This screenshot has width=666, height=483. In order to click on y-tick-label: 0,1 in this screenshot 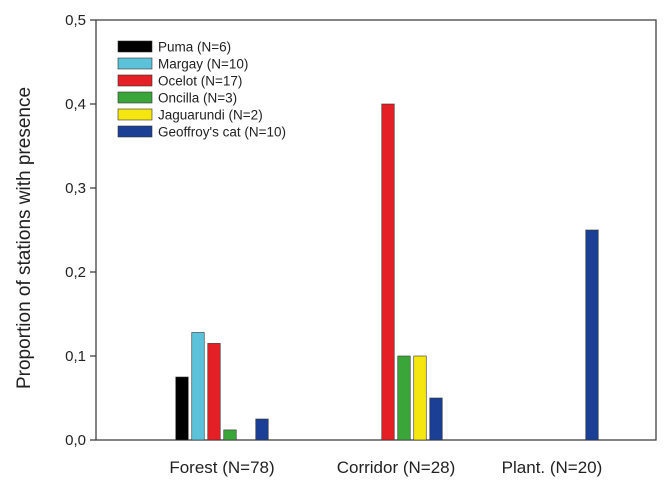, I will do `click(75, 356)`.